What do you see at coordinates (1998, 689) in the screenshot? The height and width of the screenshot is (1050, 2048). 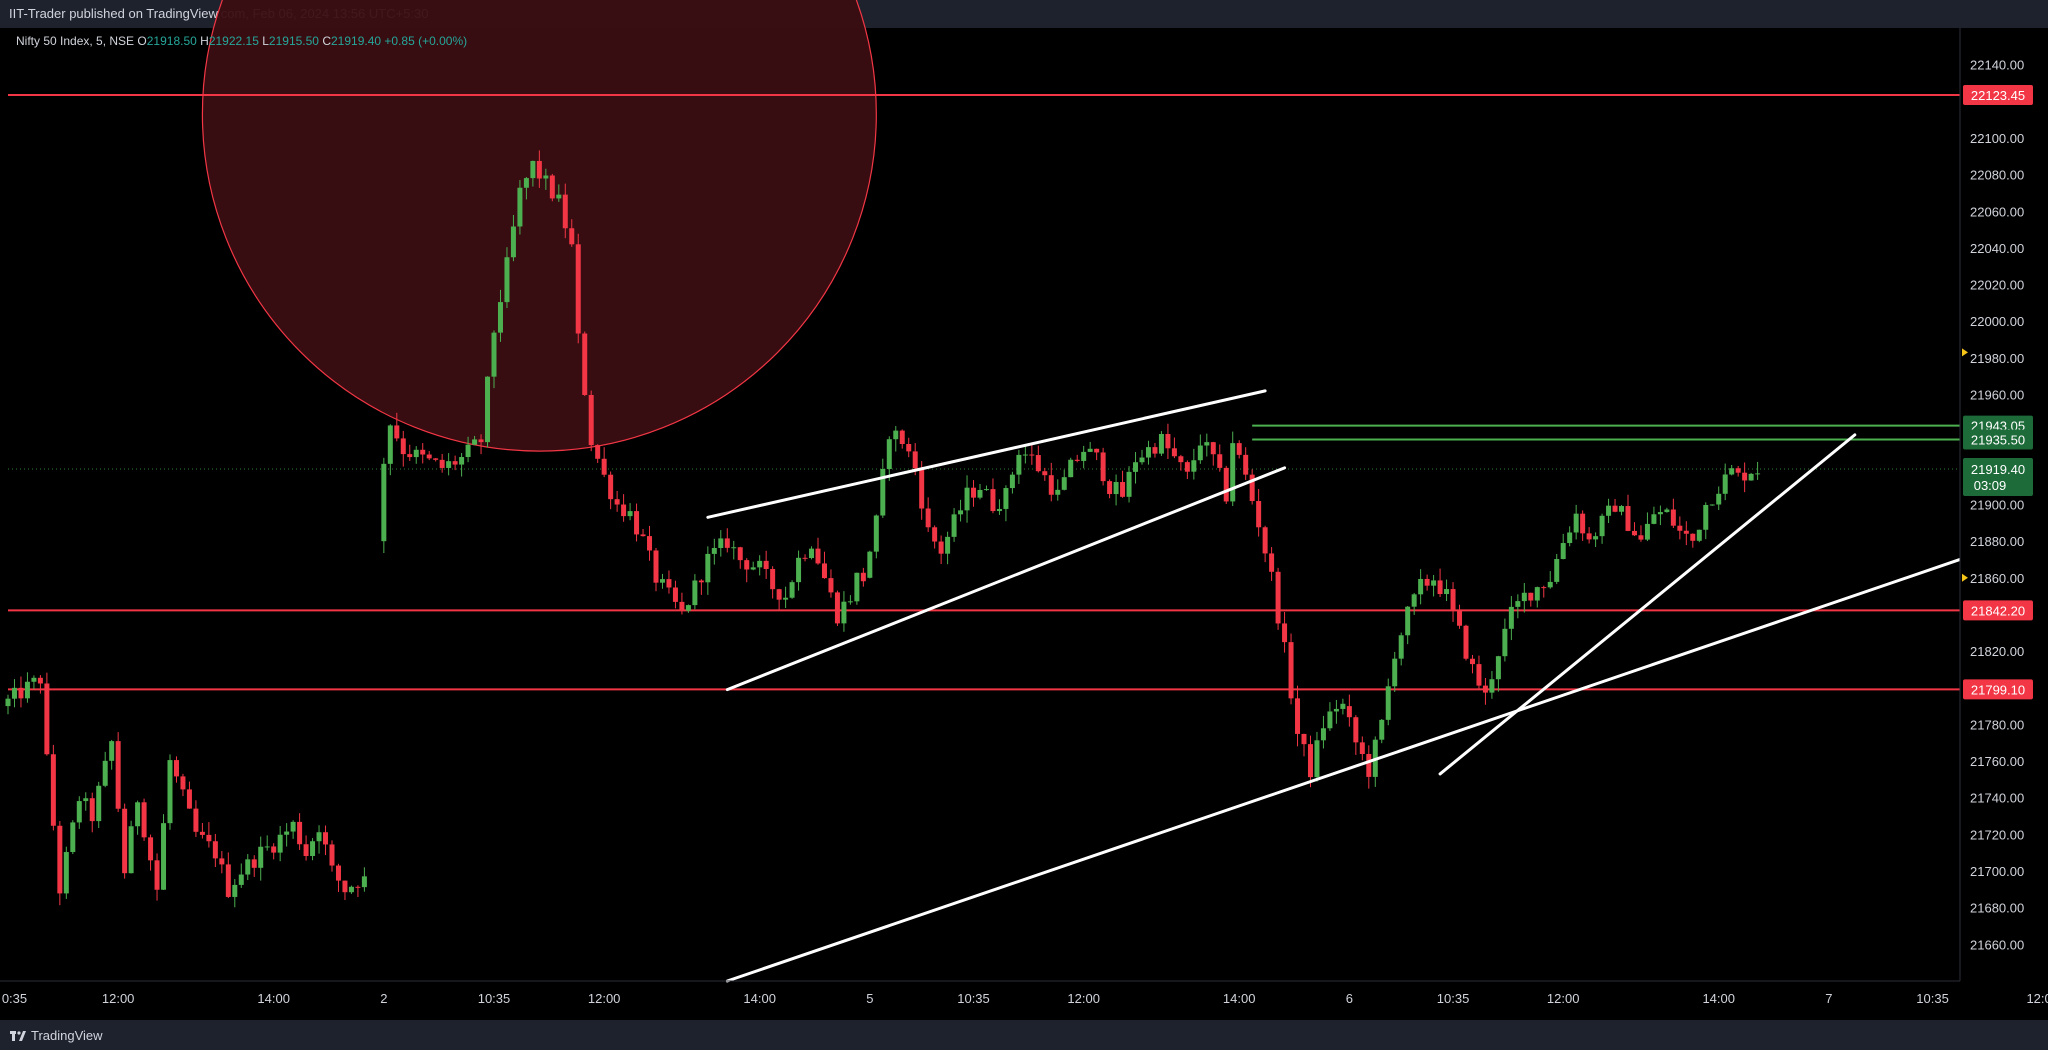 I see `price-tag-label: 21799.10` at bounding box center [1998, 689].